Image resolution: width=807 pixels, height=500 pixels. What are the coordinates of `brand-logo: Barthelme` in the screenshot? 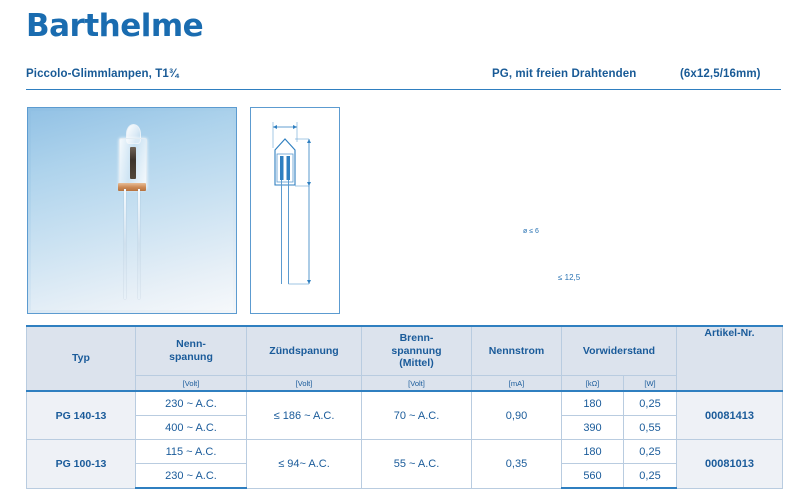 It's located at (115, 26).